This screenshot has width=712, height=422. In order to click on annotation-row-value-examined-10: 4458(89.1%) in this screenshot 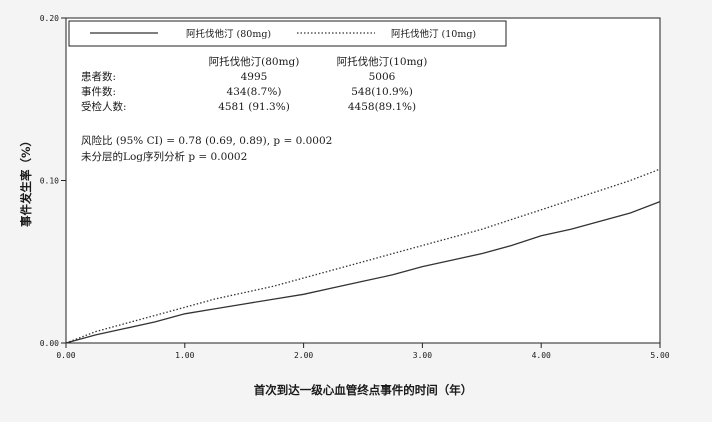, I will do `click(382, 107)`.